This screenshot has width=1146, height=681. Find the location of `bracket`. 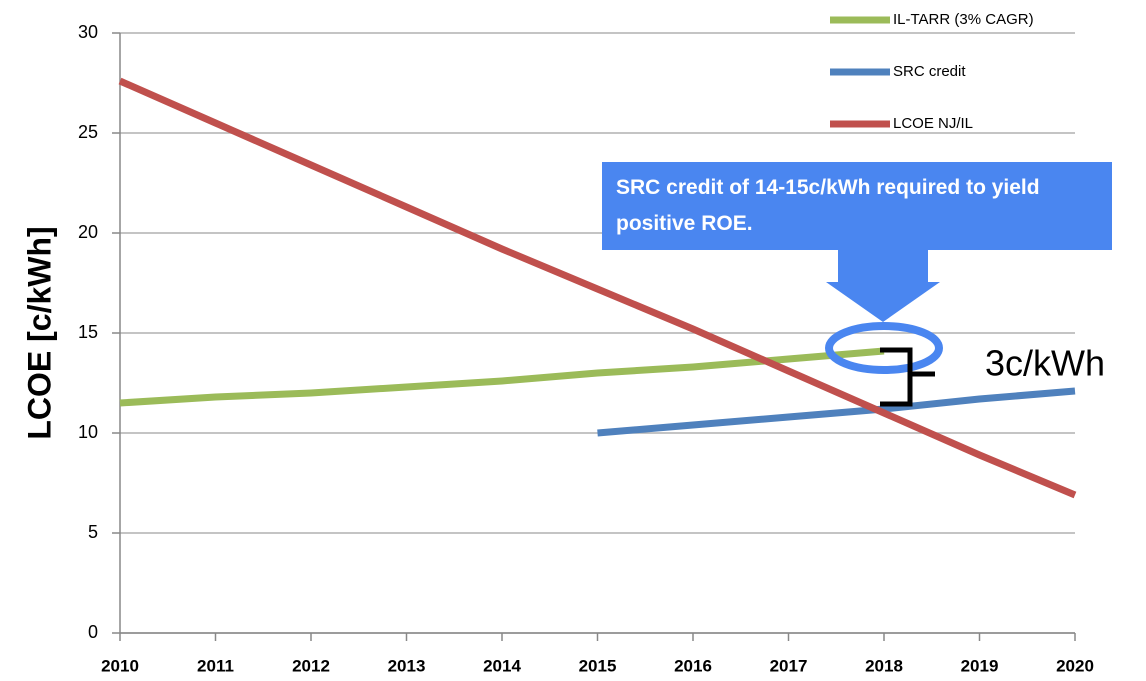

bracket is located at coordinates (907, 377).